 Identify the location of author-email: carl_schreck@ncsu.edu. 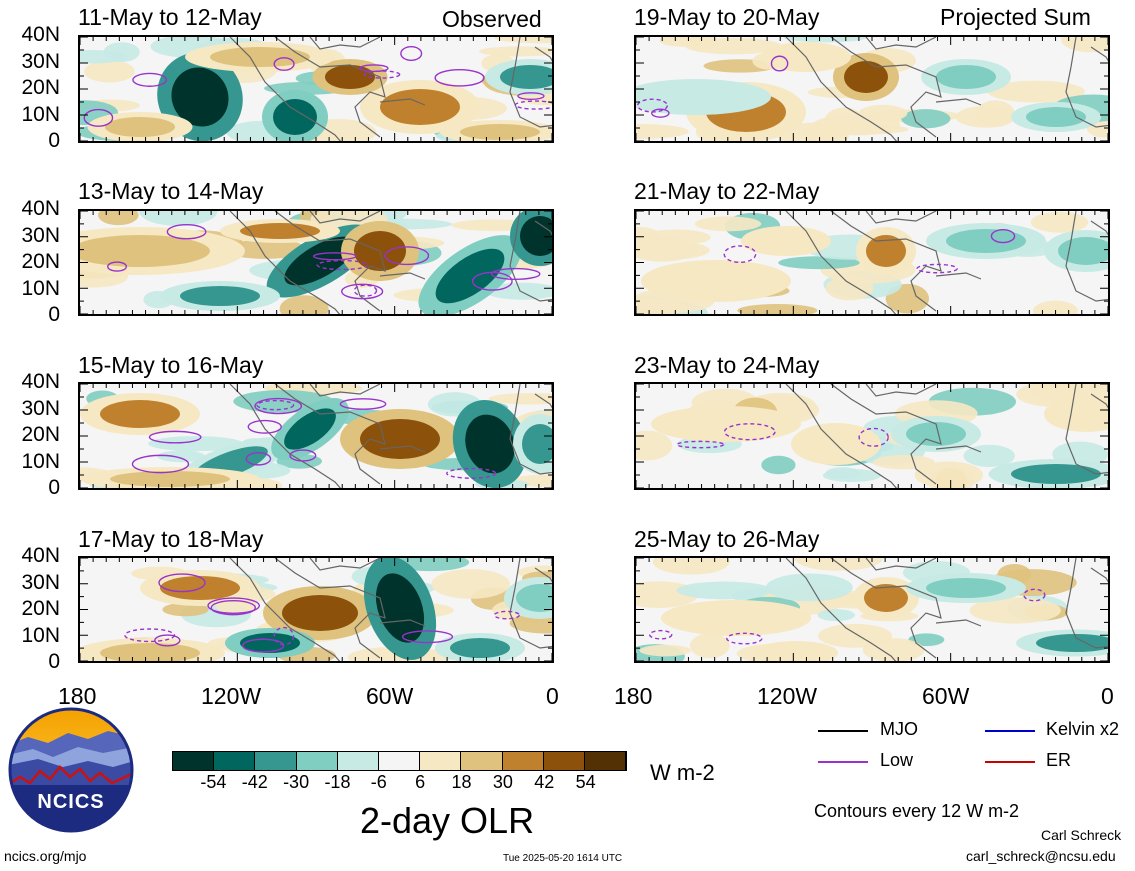
(1041, 856).